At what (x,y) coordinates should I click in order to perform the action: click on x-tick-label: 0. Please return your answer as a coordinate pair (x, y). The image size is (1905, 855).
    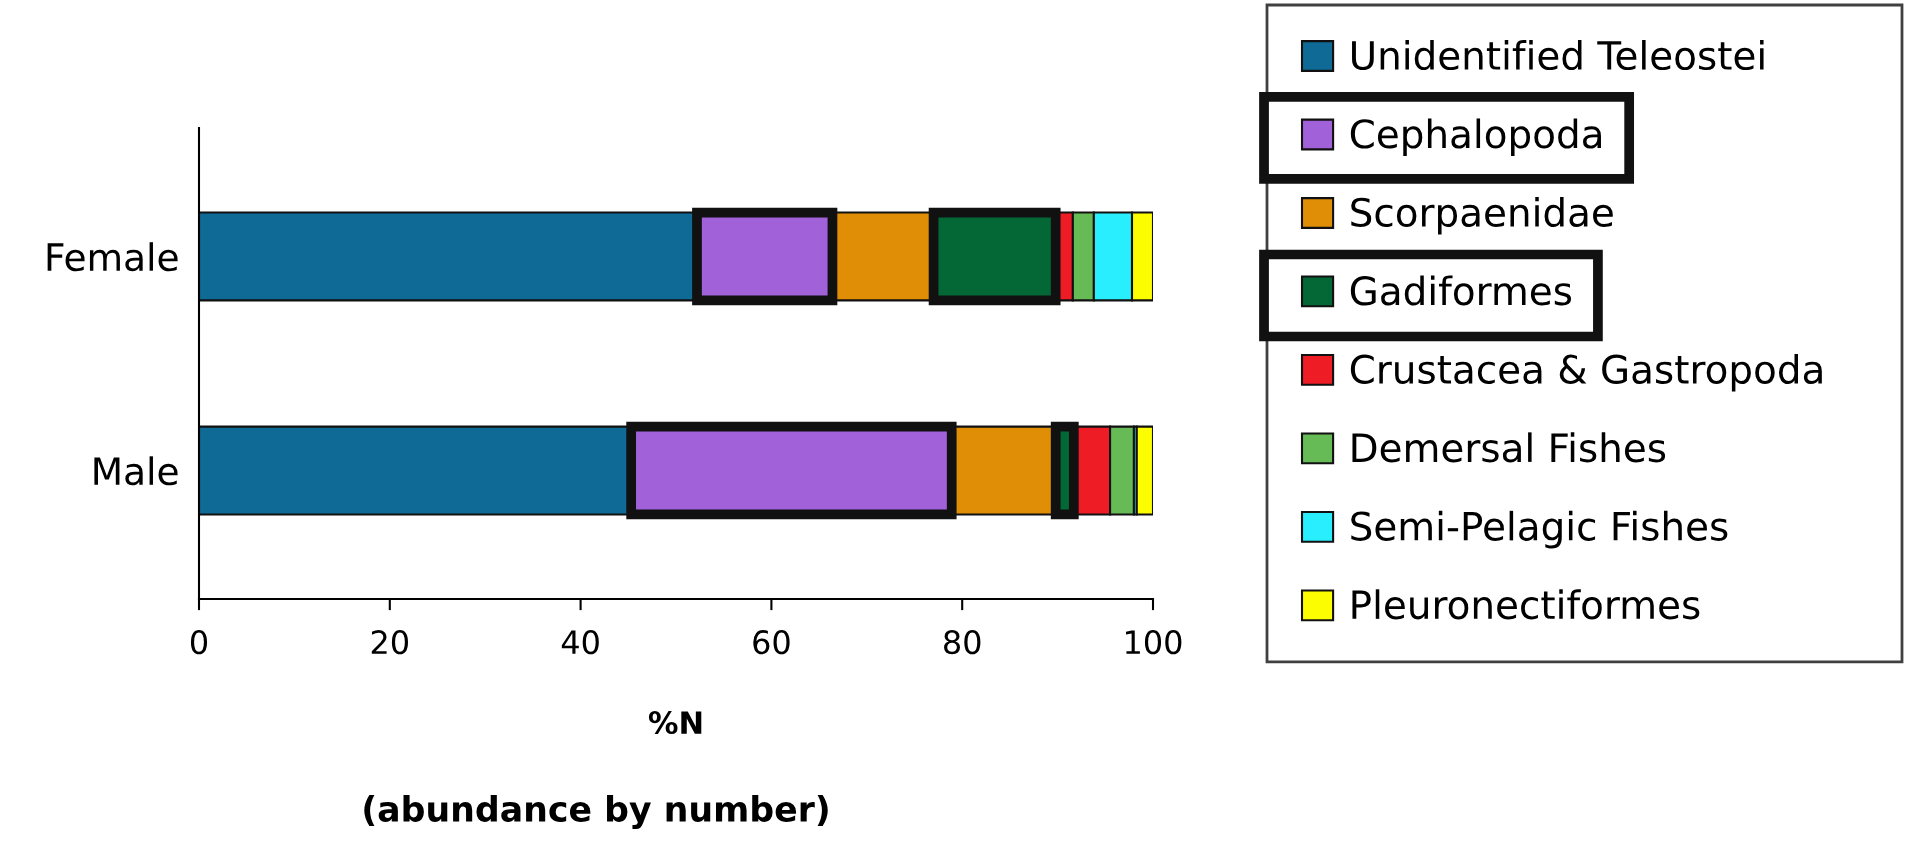
    Looking at the image, I should click on (199, 642).